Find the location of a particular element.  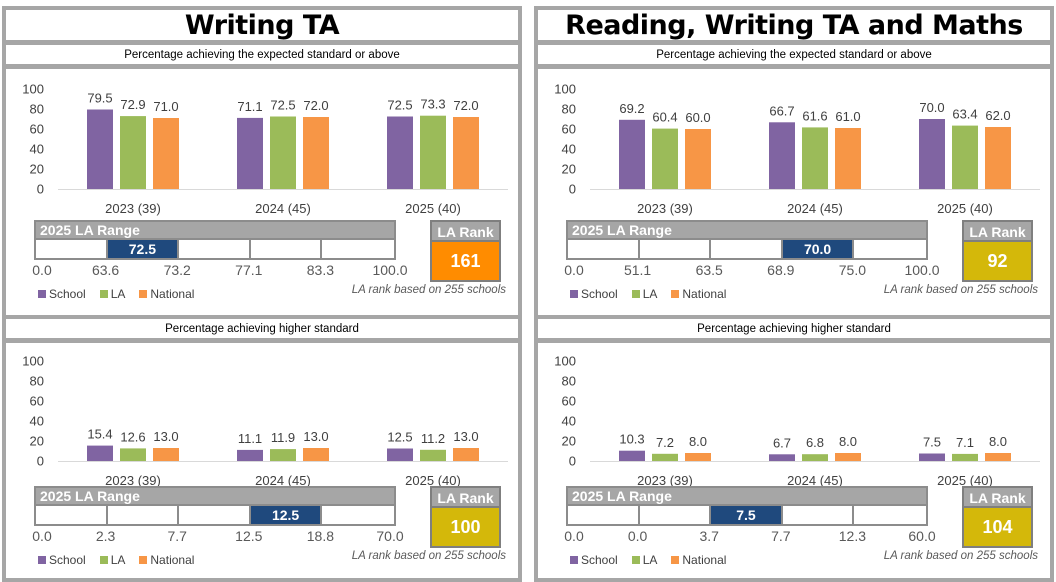

chart-legend: School LA National is located at coordinates (116, 294).